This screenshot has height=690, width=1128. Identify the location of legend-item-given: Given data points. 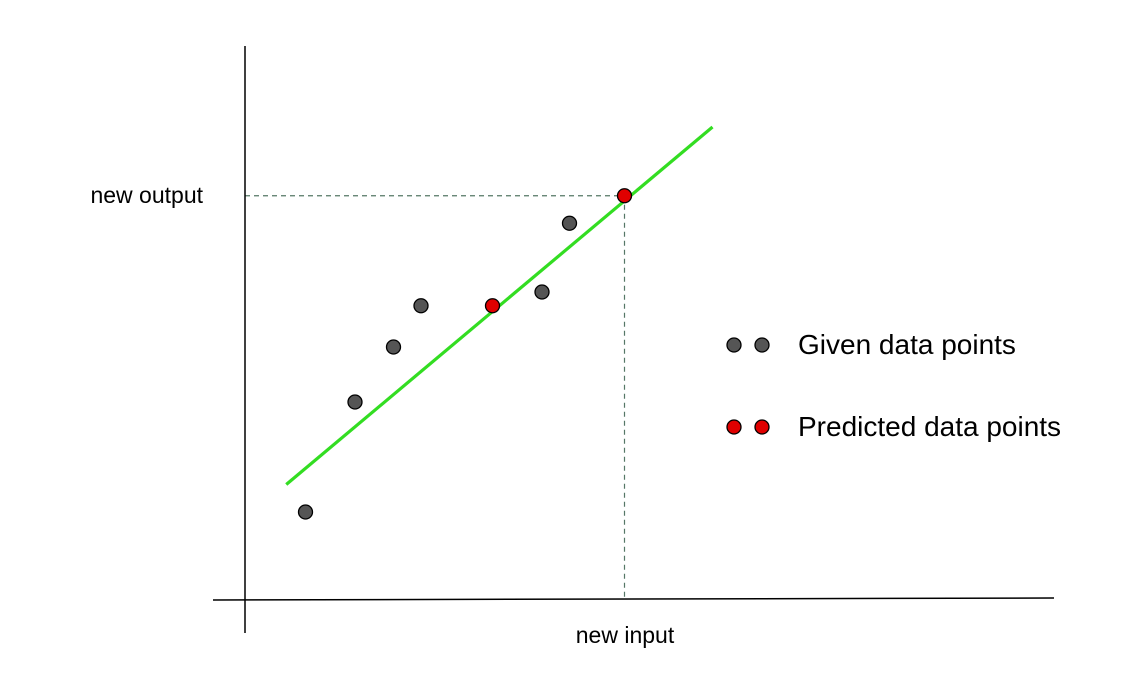
(871, 344).